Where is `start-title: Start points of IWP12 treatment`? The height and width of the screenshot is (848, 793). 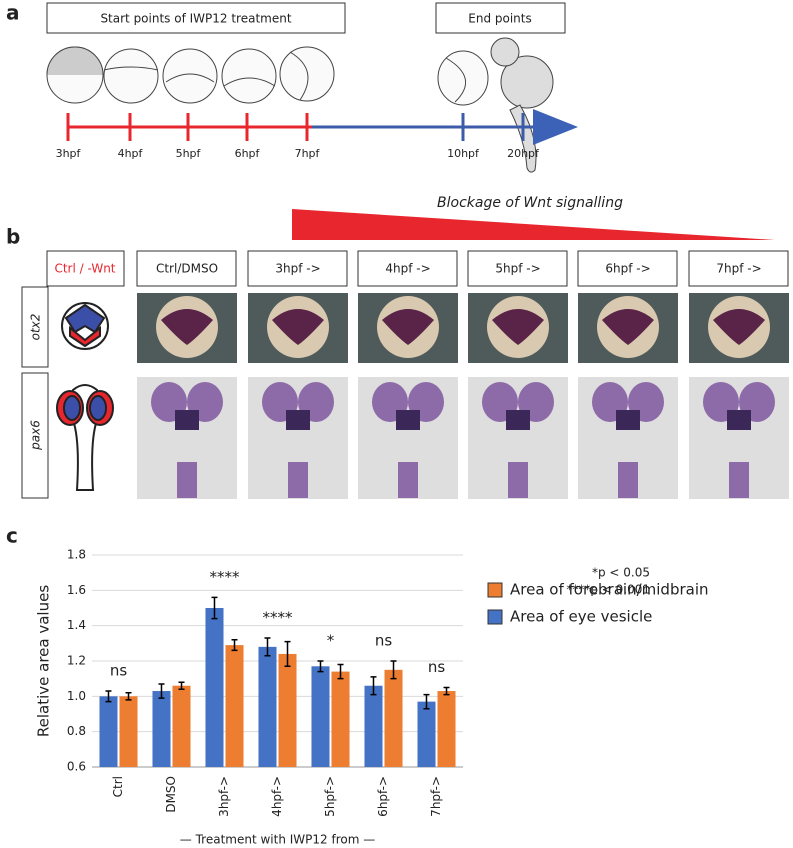 start-title: Start points of IWP12 treatment is located at coordinates (195, 19).